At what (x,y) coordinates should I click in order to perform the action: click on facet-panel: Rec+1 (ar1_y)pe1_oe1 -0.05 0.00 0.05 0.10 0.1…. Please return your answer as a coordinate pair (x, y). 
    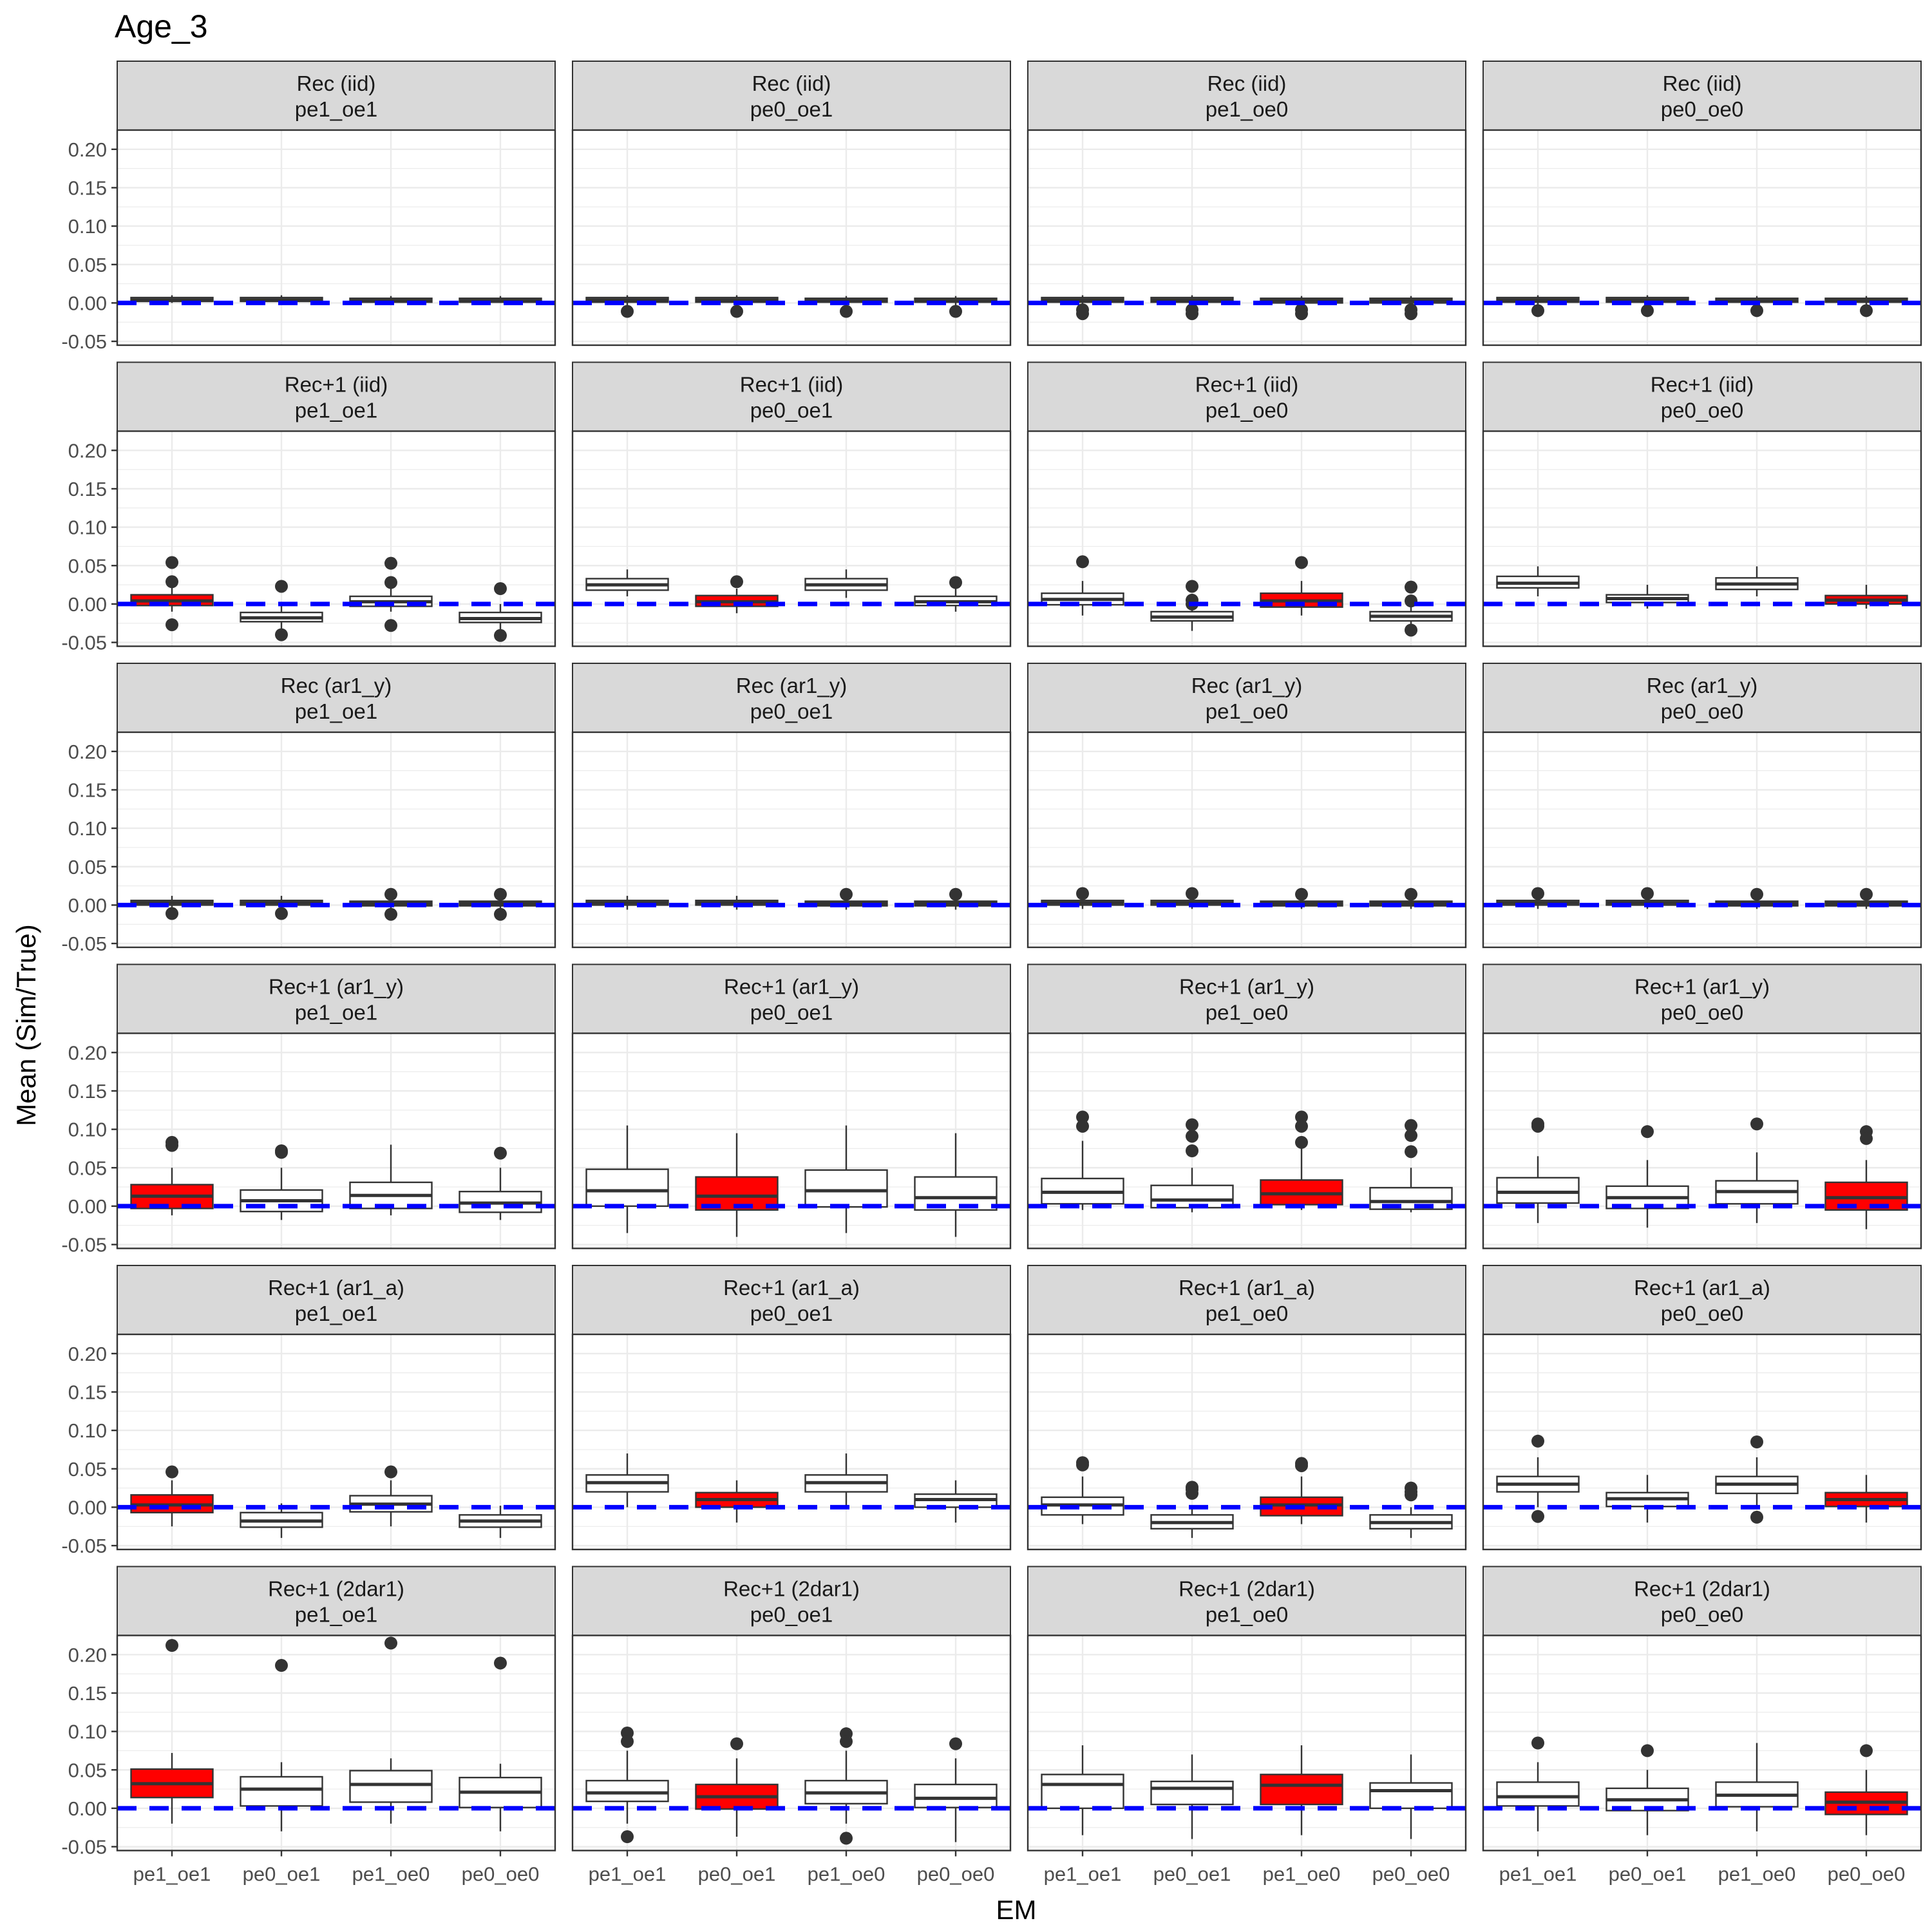
    Looking at the image, I should click on (309, 1109).